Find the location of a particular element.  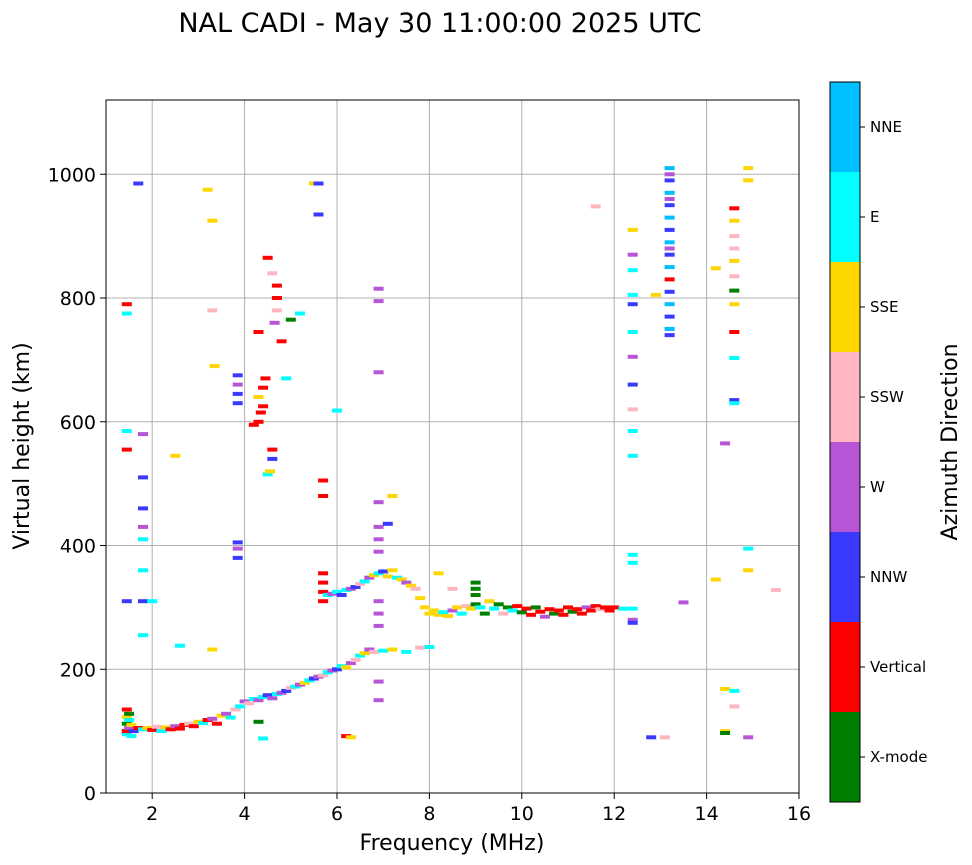

x-axis-ticks: 2 4 6 8 10 12 14 16 is located at coordinates (478, 809).